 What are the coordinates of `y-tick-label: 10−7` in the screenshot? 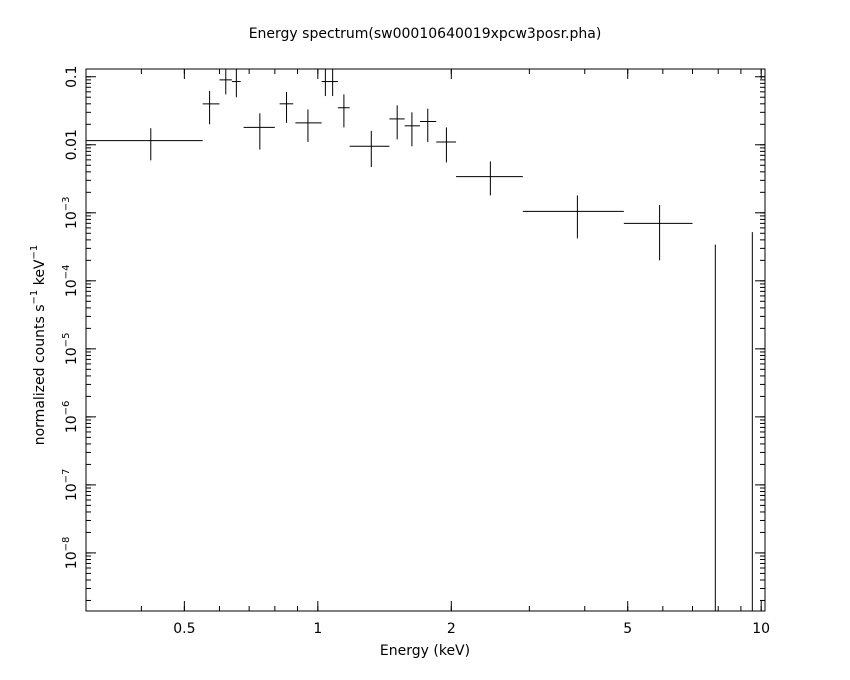 It's located at (70, 485).